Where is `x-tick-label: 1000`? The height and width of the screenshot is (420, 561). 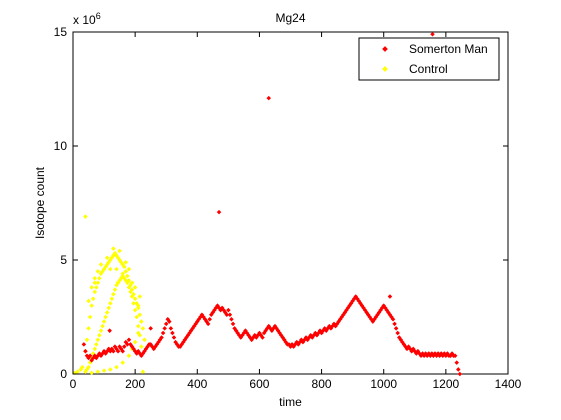 x-tick-label: 1000 is located at coordinates (383, 384).